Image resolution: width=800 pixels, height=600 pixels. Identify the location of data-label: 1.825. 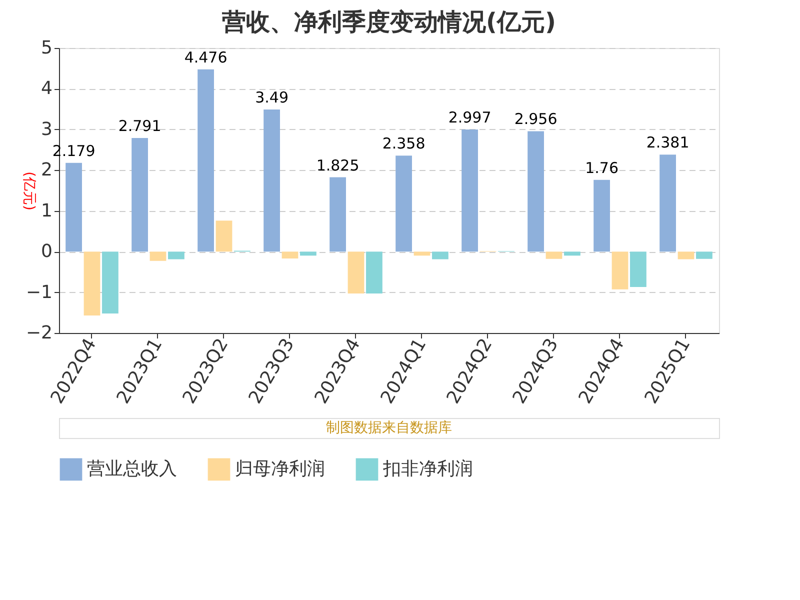
(338, 165).